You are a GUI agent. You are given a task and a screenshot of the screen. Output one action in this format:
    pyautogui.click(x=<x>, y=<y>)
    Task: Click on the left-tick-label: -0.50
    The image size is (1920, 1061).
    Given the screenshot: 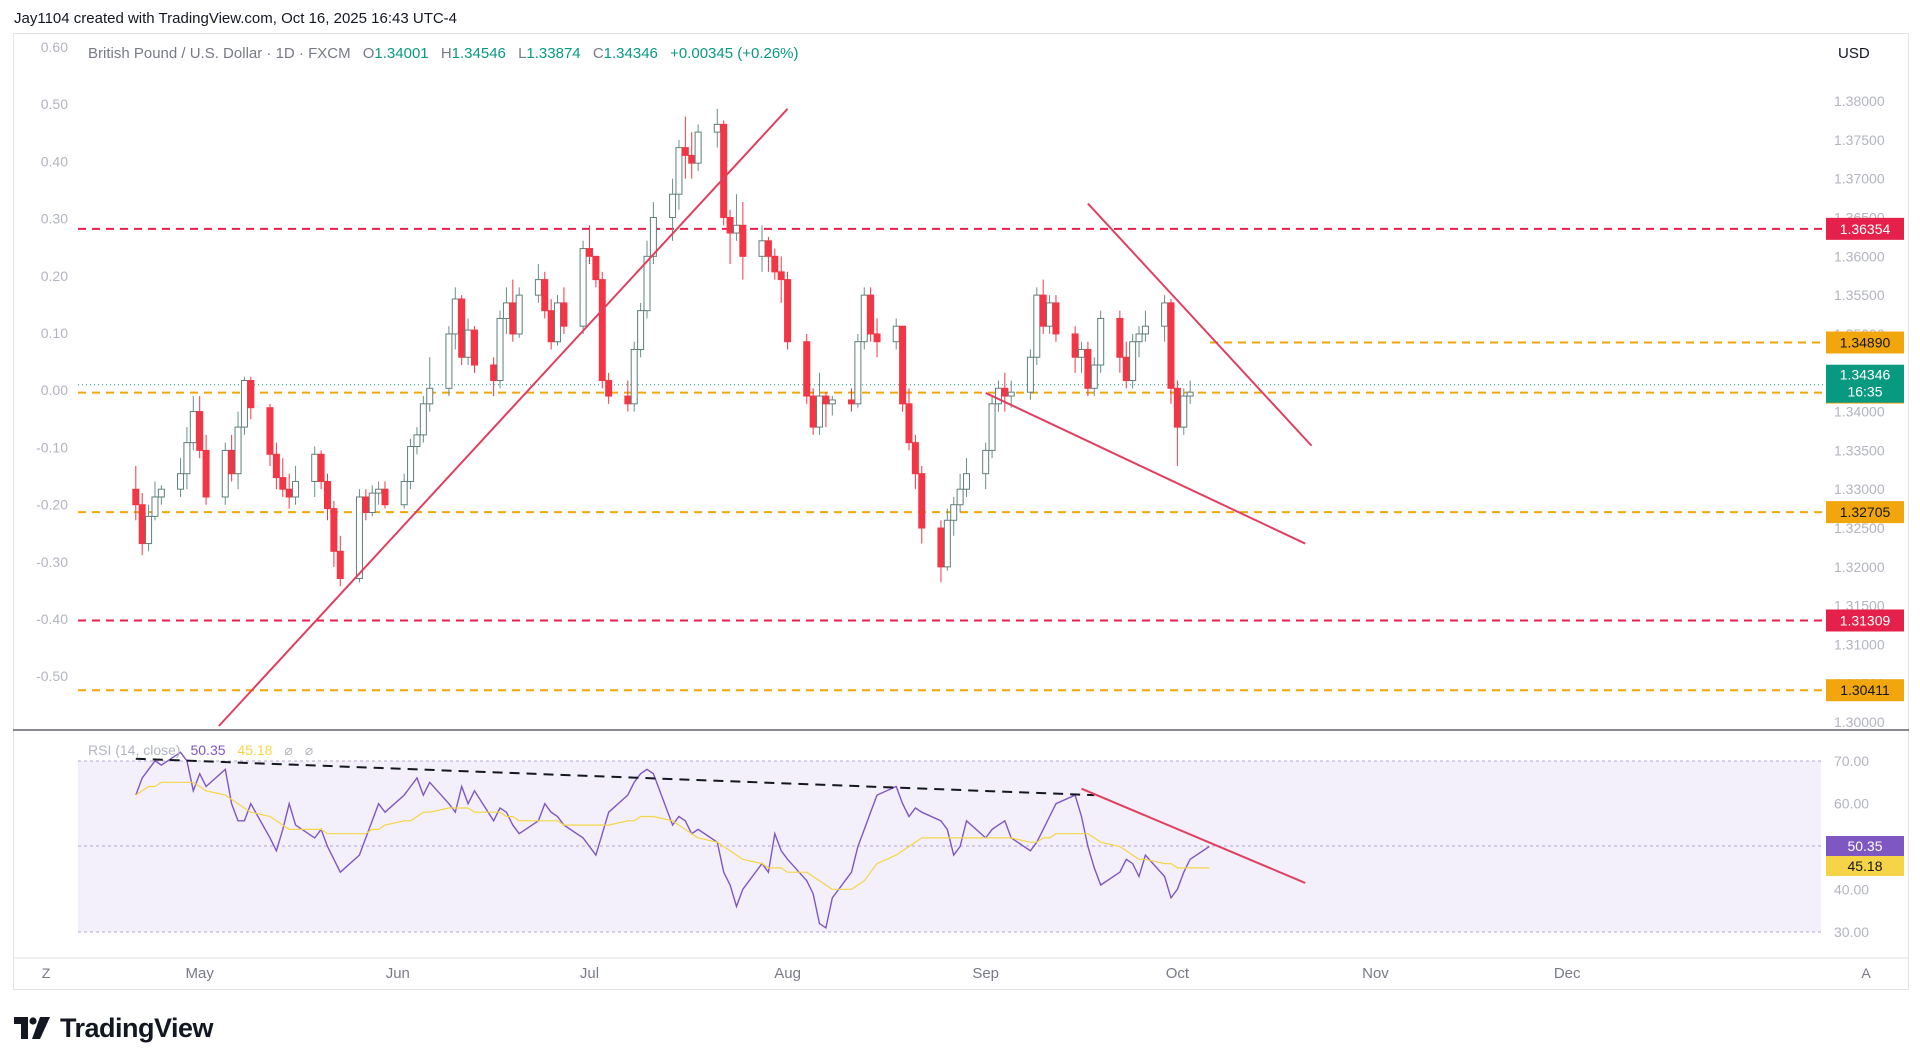 What is the action you would take?
    pyautogui.click(x=52, y=676)
    